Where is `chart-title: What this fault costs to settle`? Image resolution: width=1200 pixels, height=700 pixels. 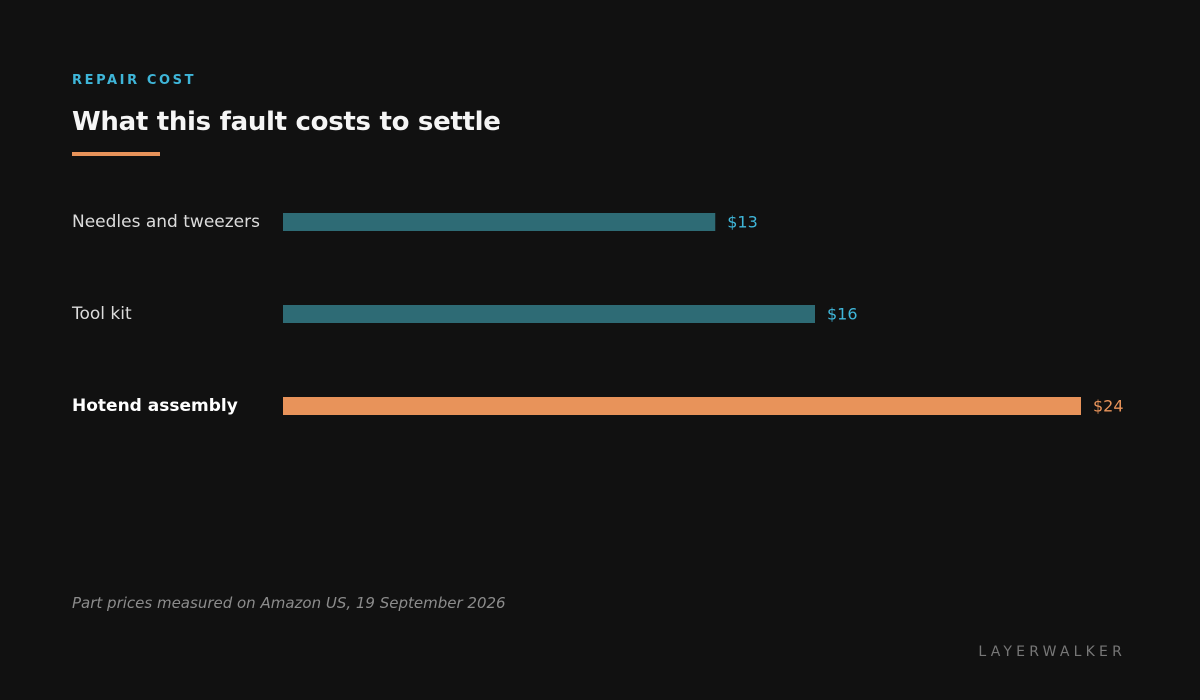 chart-title: What this fault costs to settle is located at coordinates (286, 122).